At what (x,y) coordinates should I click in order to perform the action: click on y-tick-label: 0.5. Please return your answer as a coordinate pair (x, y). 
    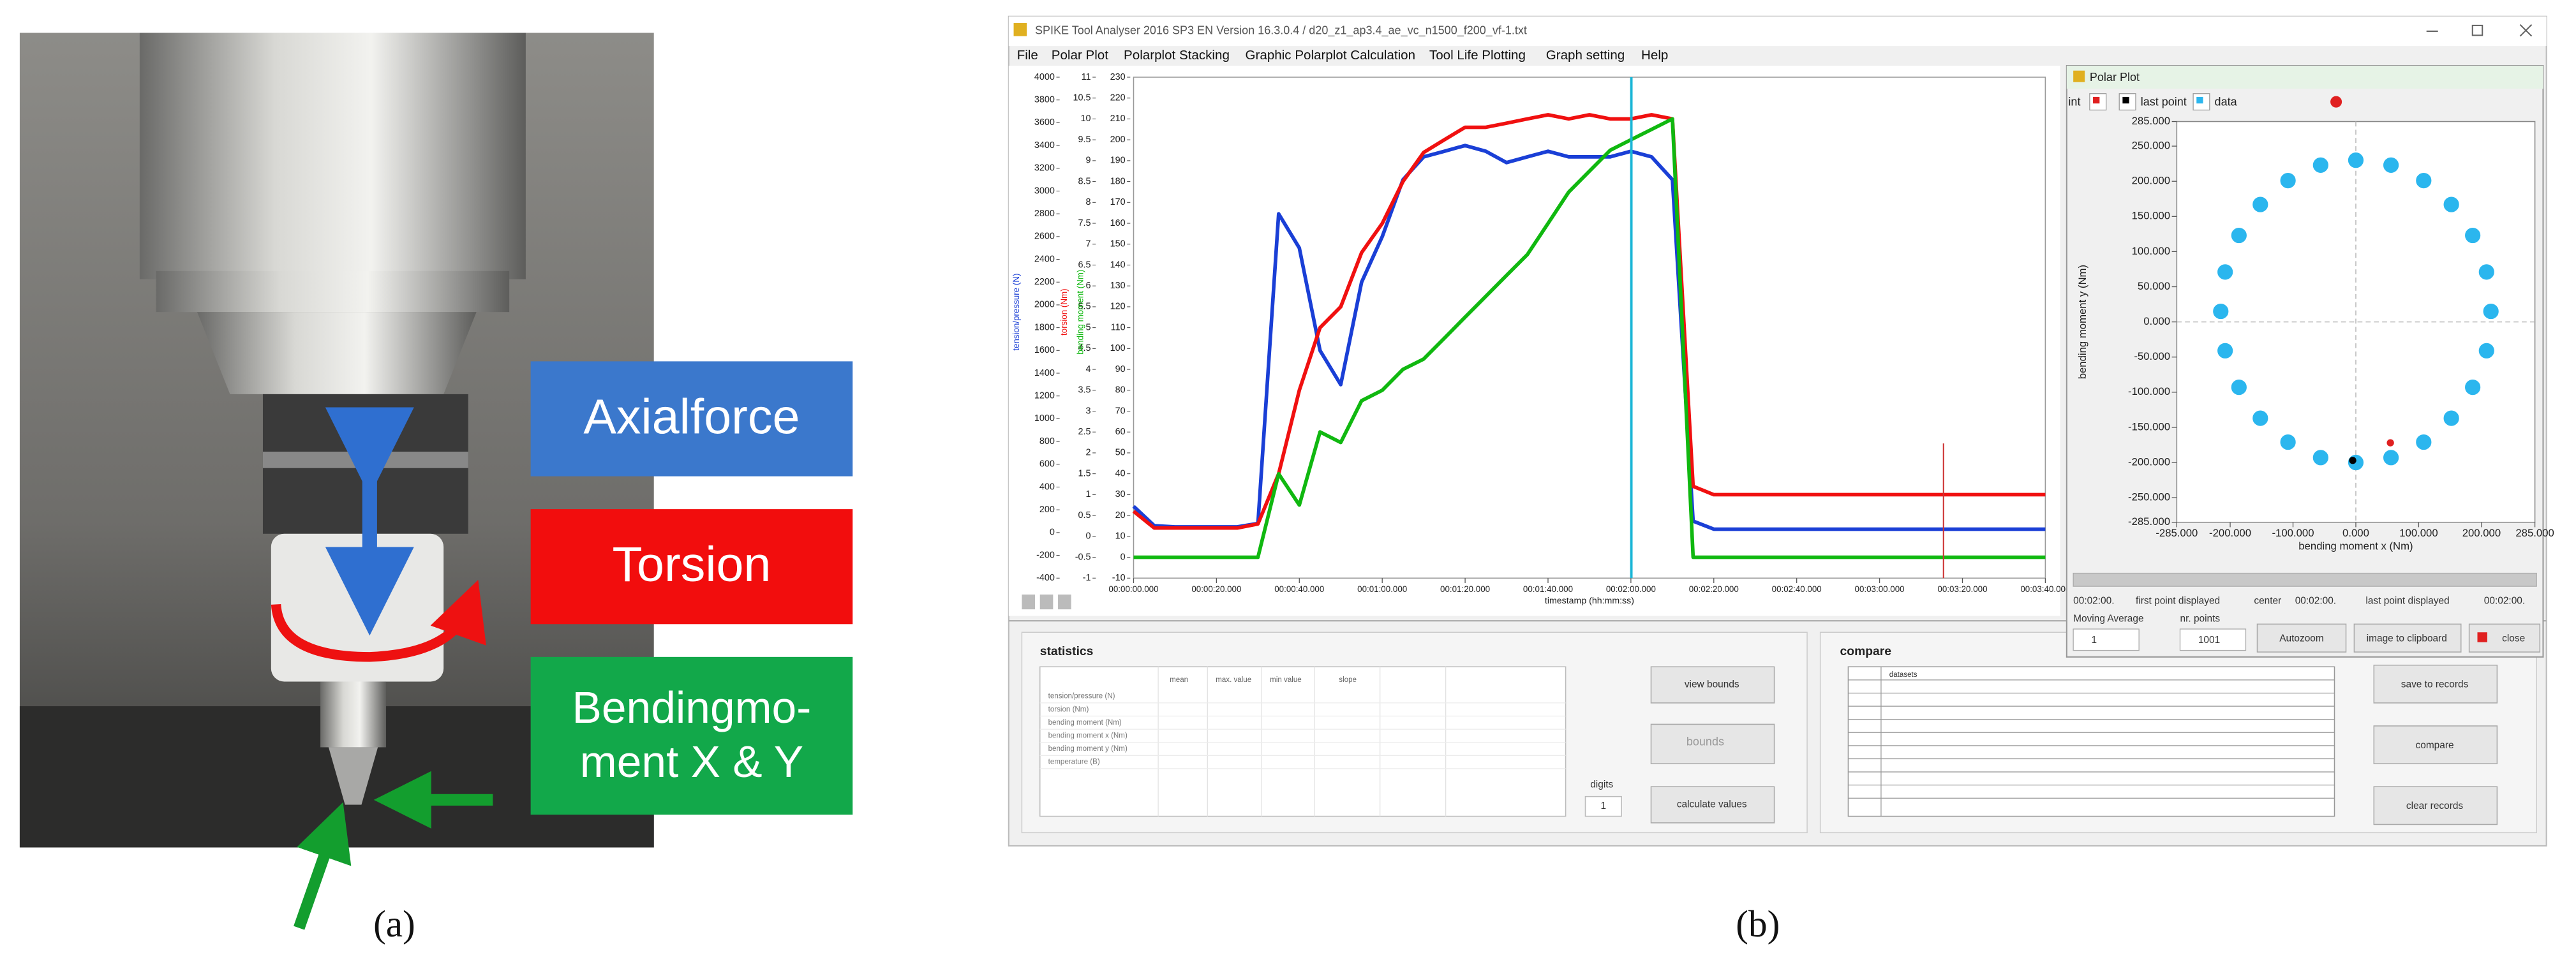
    Looking at the image, I should click on (1084, 515).